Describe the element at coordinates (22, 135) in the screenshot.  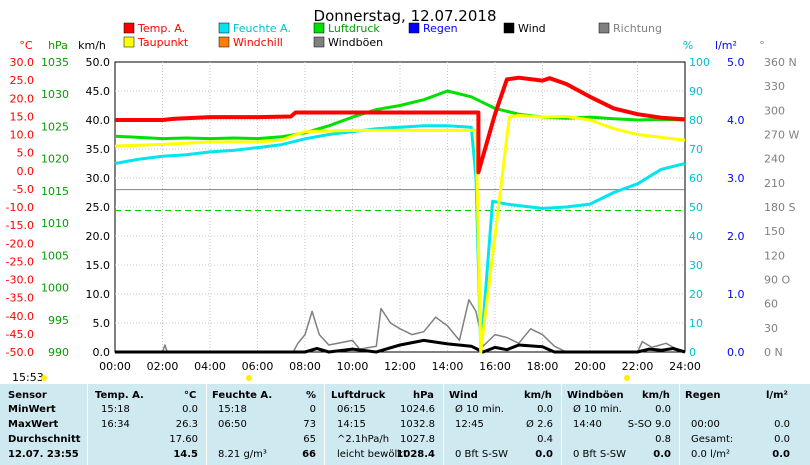
I see `tick-label-temp: 10.0` at that location.